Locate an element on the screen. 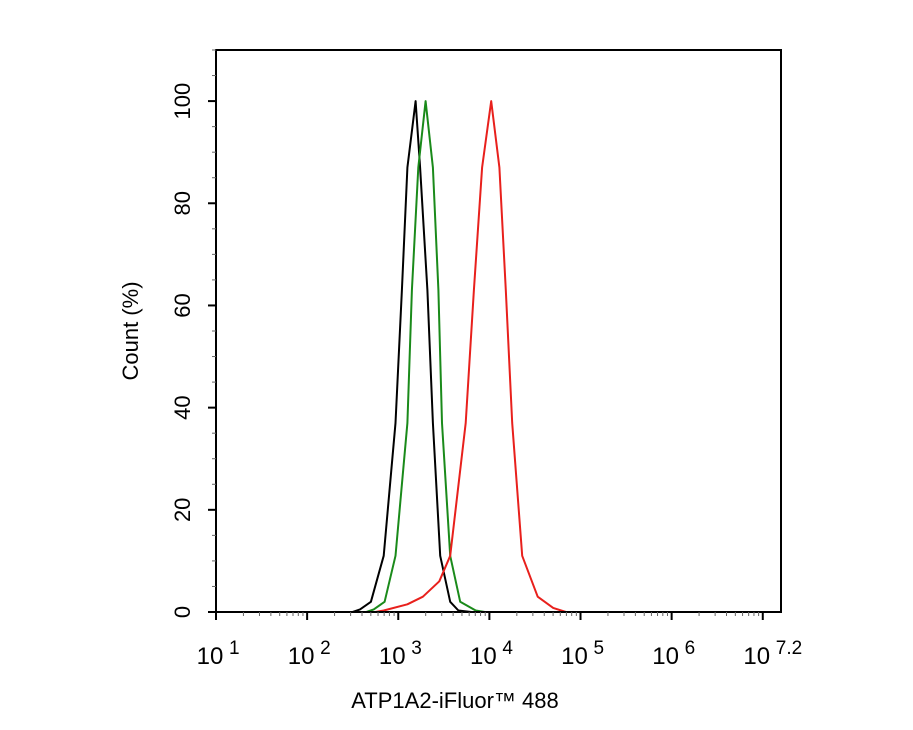 Image resolution: width=913 pixels, height=730 pixels. x-tick-exponent: 2 is located at coordinates (325, 648).